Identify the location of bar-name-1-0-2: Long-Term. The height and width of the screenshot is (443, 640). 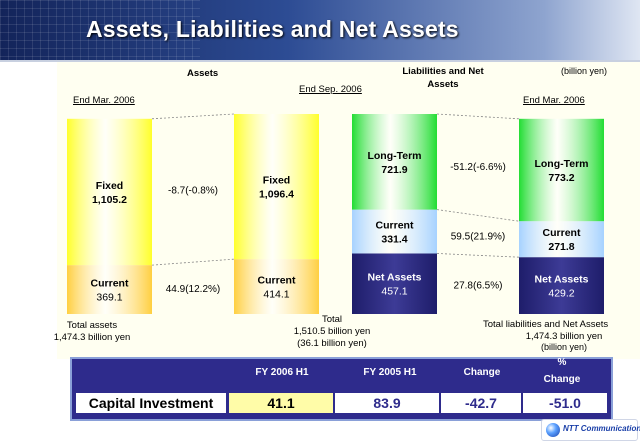
(394, 156).